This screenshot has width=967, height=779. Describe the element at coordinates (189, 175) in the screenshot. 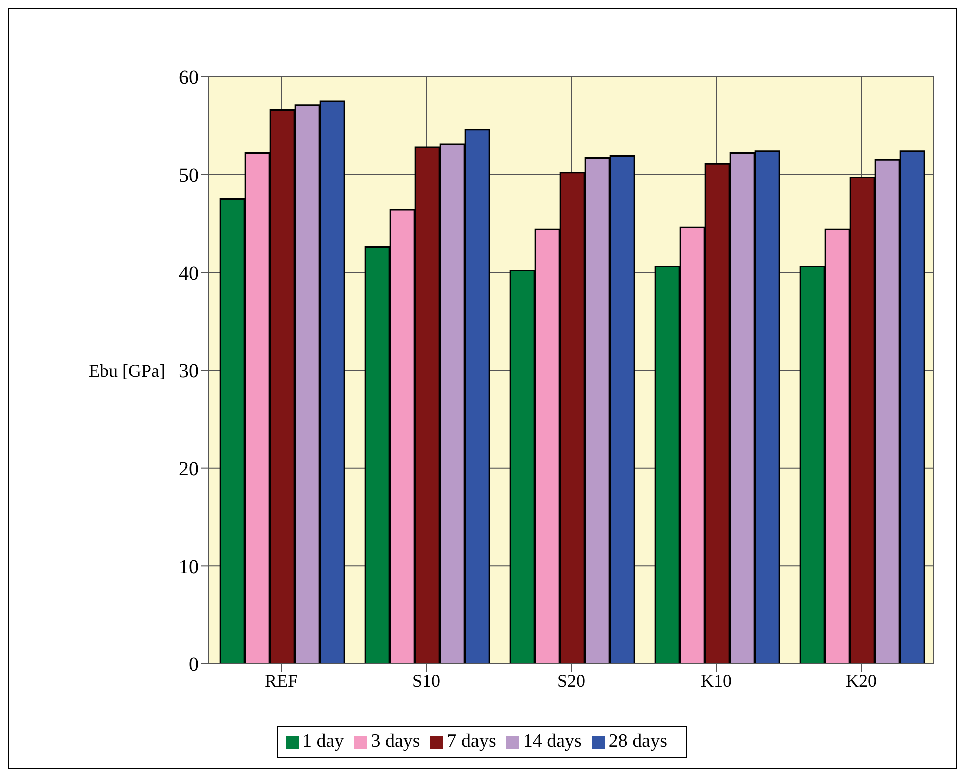

I see `y-tick-label: 50` at that location.